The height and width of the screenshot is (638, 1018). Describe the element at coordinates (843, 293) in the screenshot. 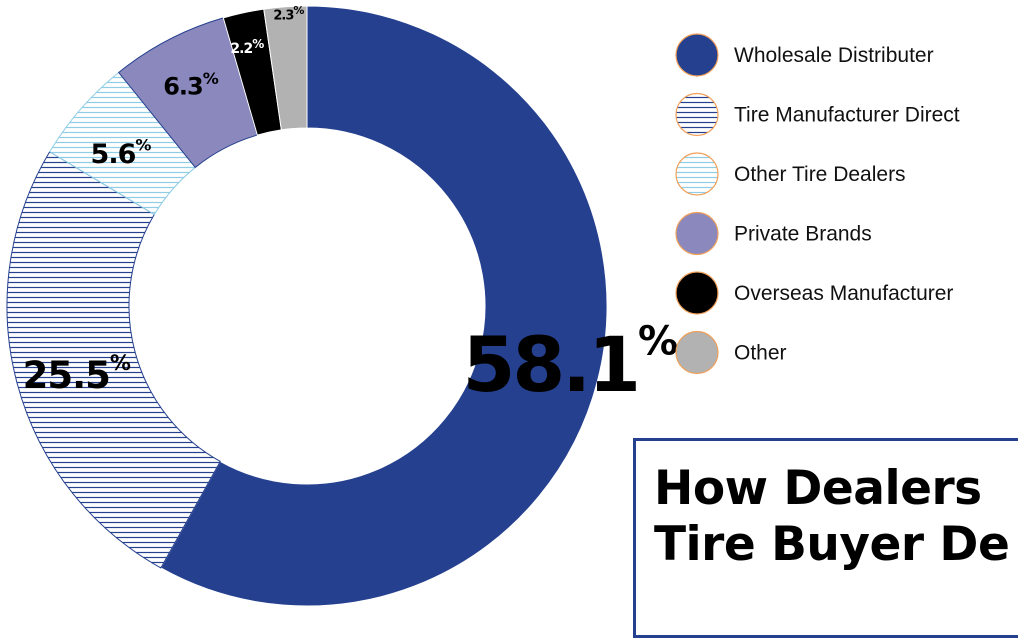

I see `legend-label-overseas-manufacturer: Overseas Manufacturer` at that location.